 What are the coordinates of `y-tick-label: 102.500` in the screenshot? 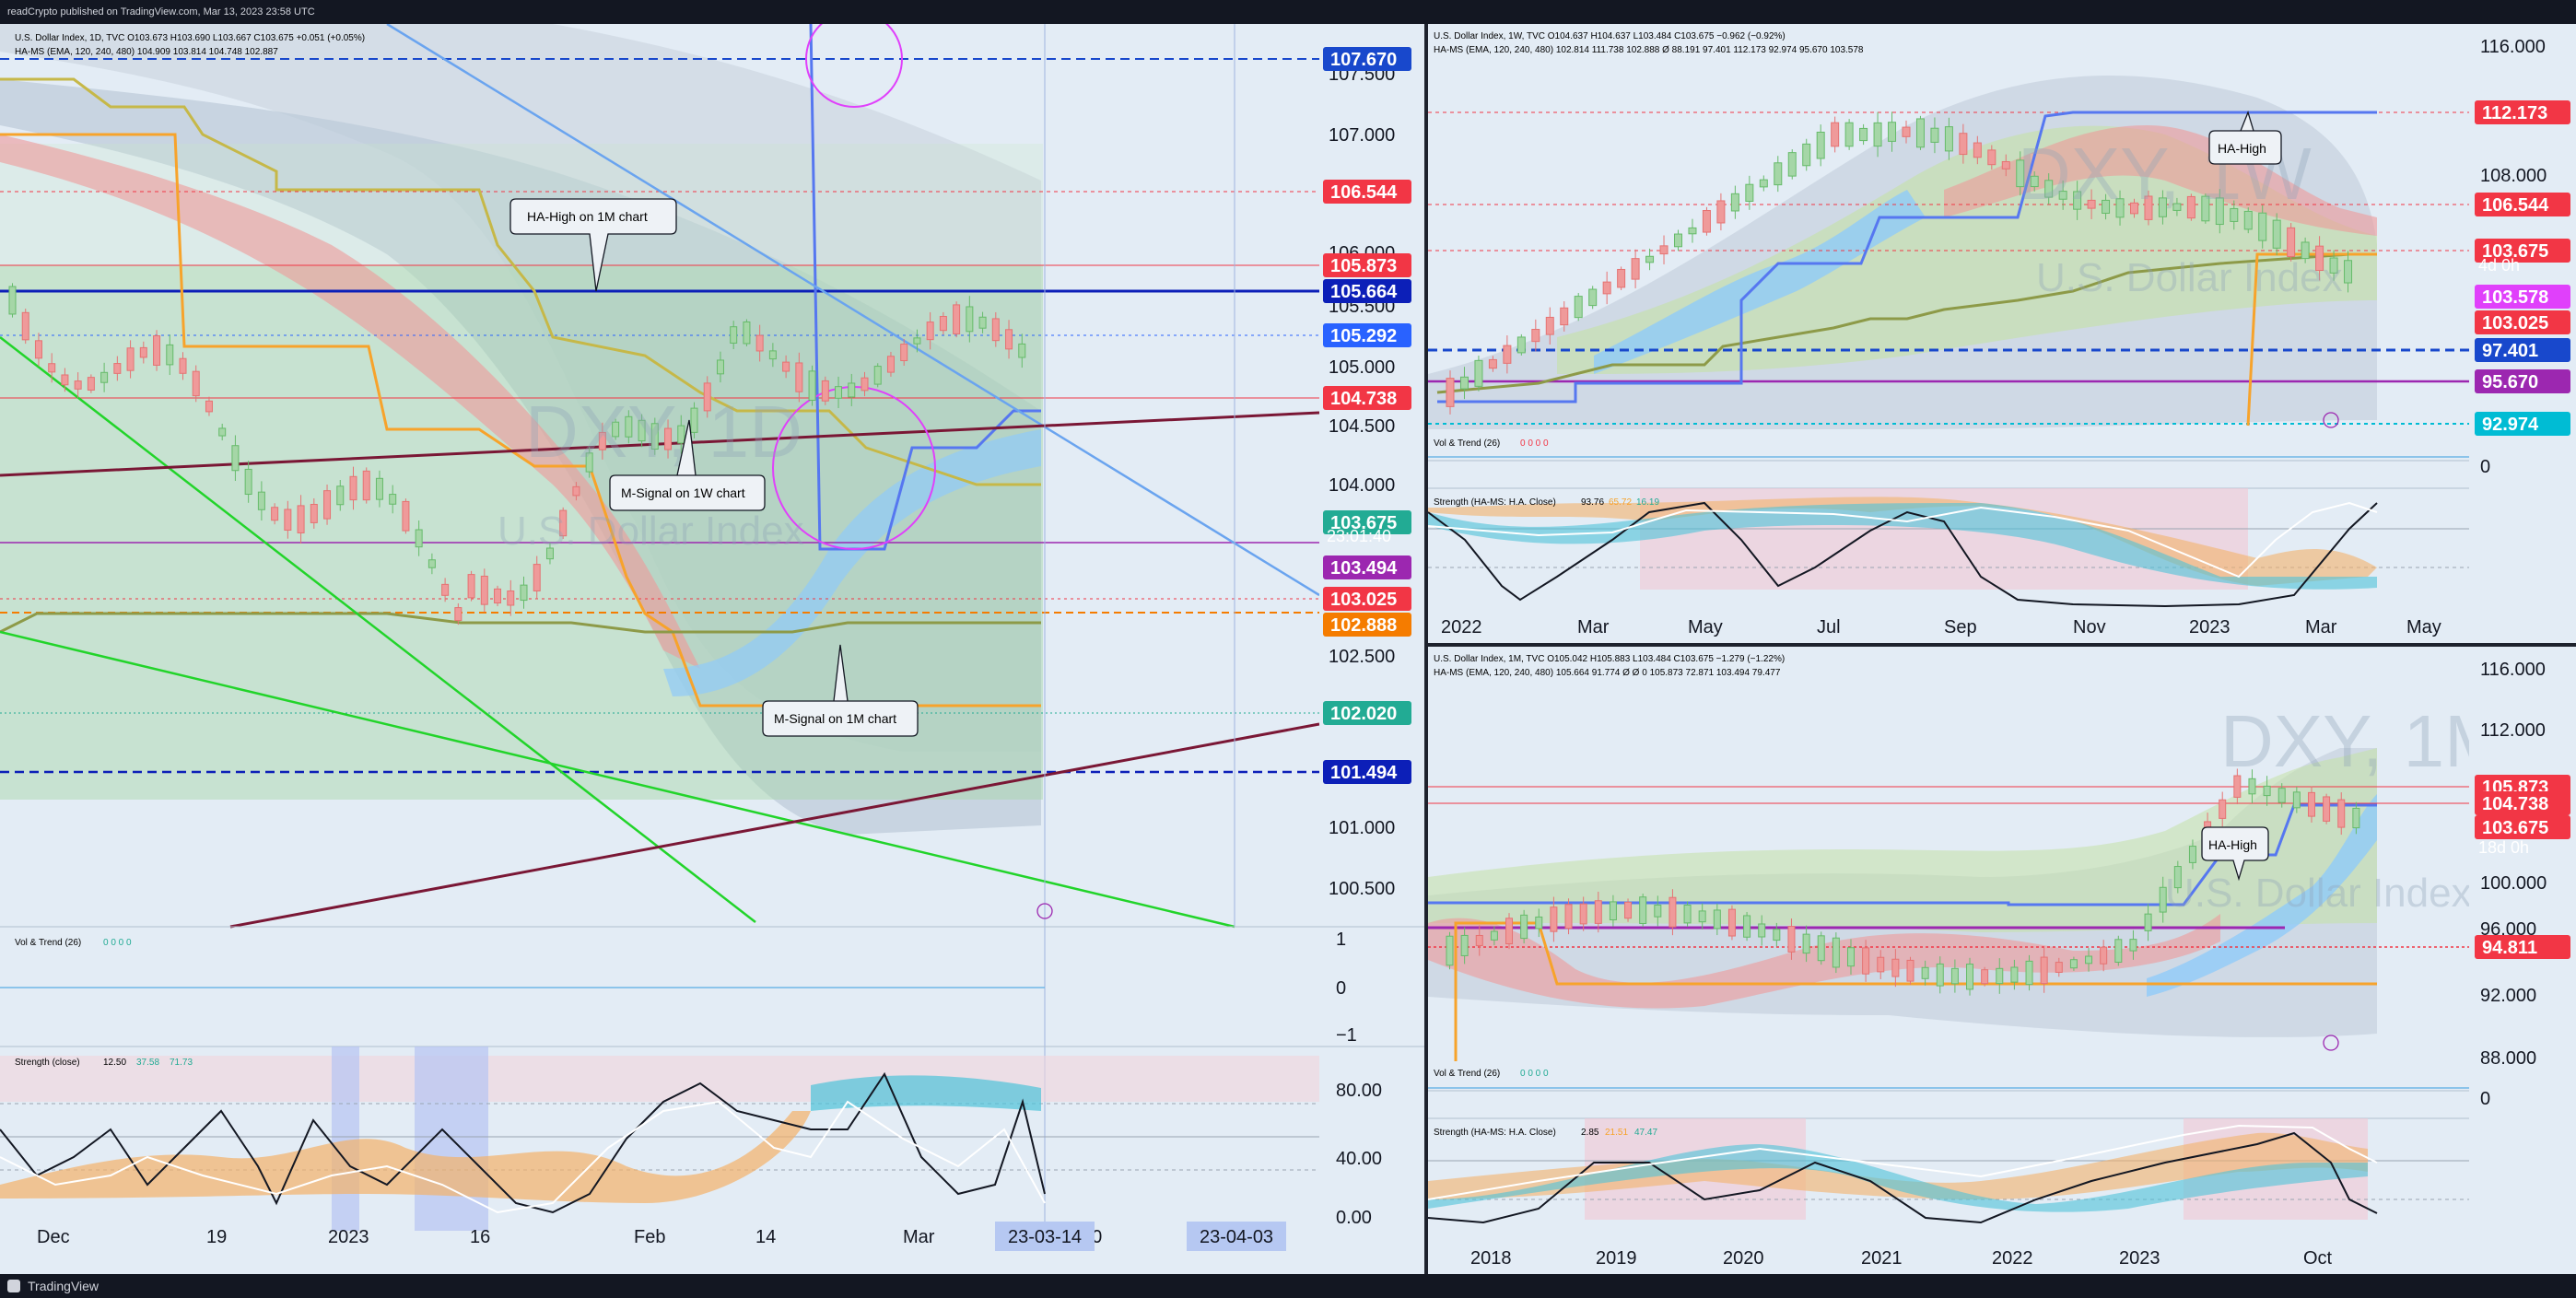 It's located at (1362, 657).